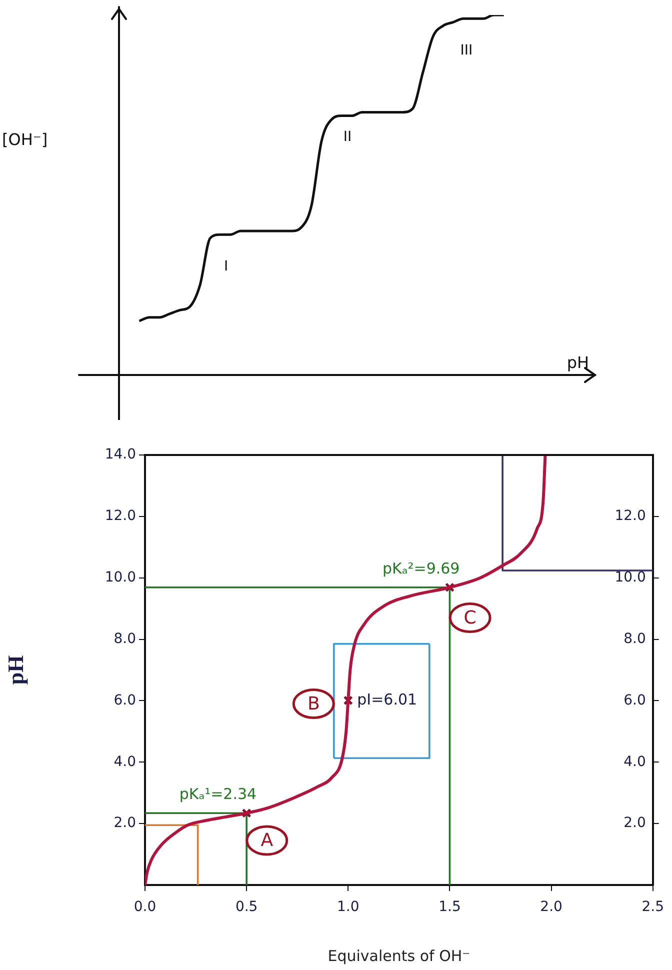 The image size is (672, 970). Describe the element at coordinates (120, 454) in the screenshot. I see `y-tick-label: 14.0` at that location.